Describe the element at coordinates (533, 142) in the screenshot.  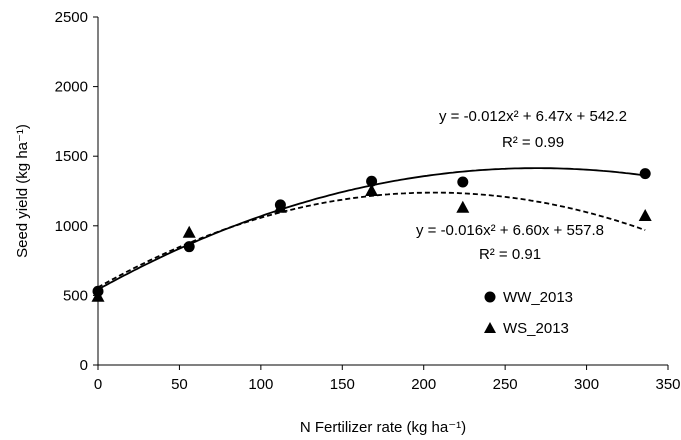
I see `r2-ww: R² = 0.99` at that location.